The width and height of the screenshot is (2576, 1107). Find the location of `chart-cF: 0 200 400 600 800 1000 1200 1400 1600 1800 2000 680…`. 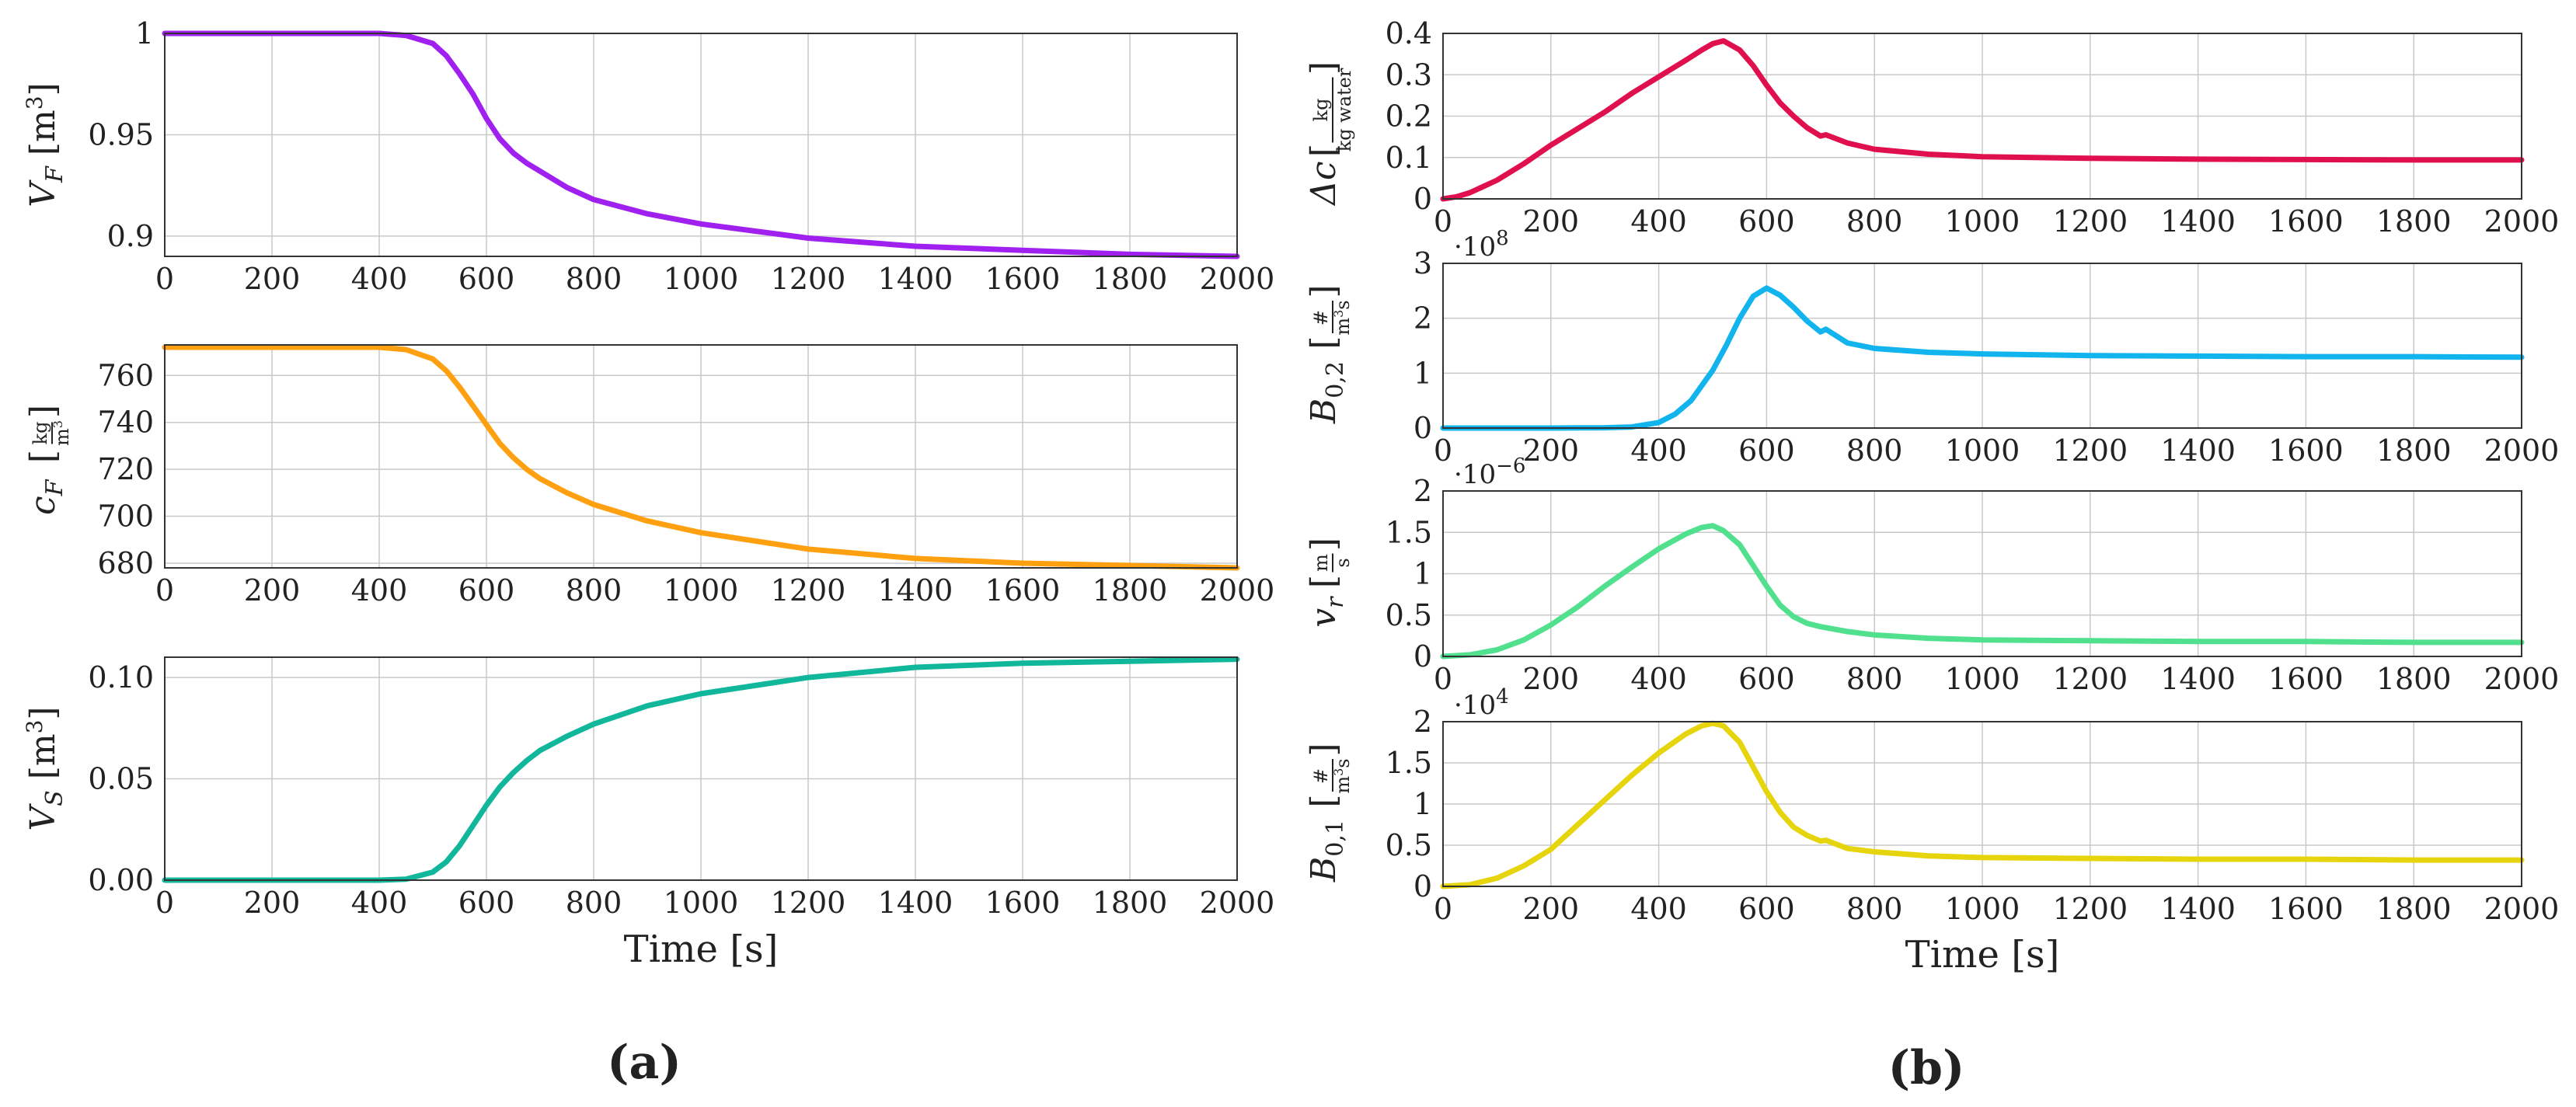

chart-cF: 0 200 400 600 800 1000 1200 1400 1600 1800 2000 680… is located at coordinates (649, 475).